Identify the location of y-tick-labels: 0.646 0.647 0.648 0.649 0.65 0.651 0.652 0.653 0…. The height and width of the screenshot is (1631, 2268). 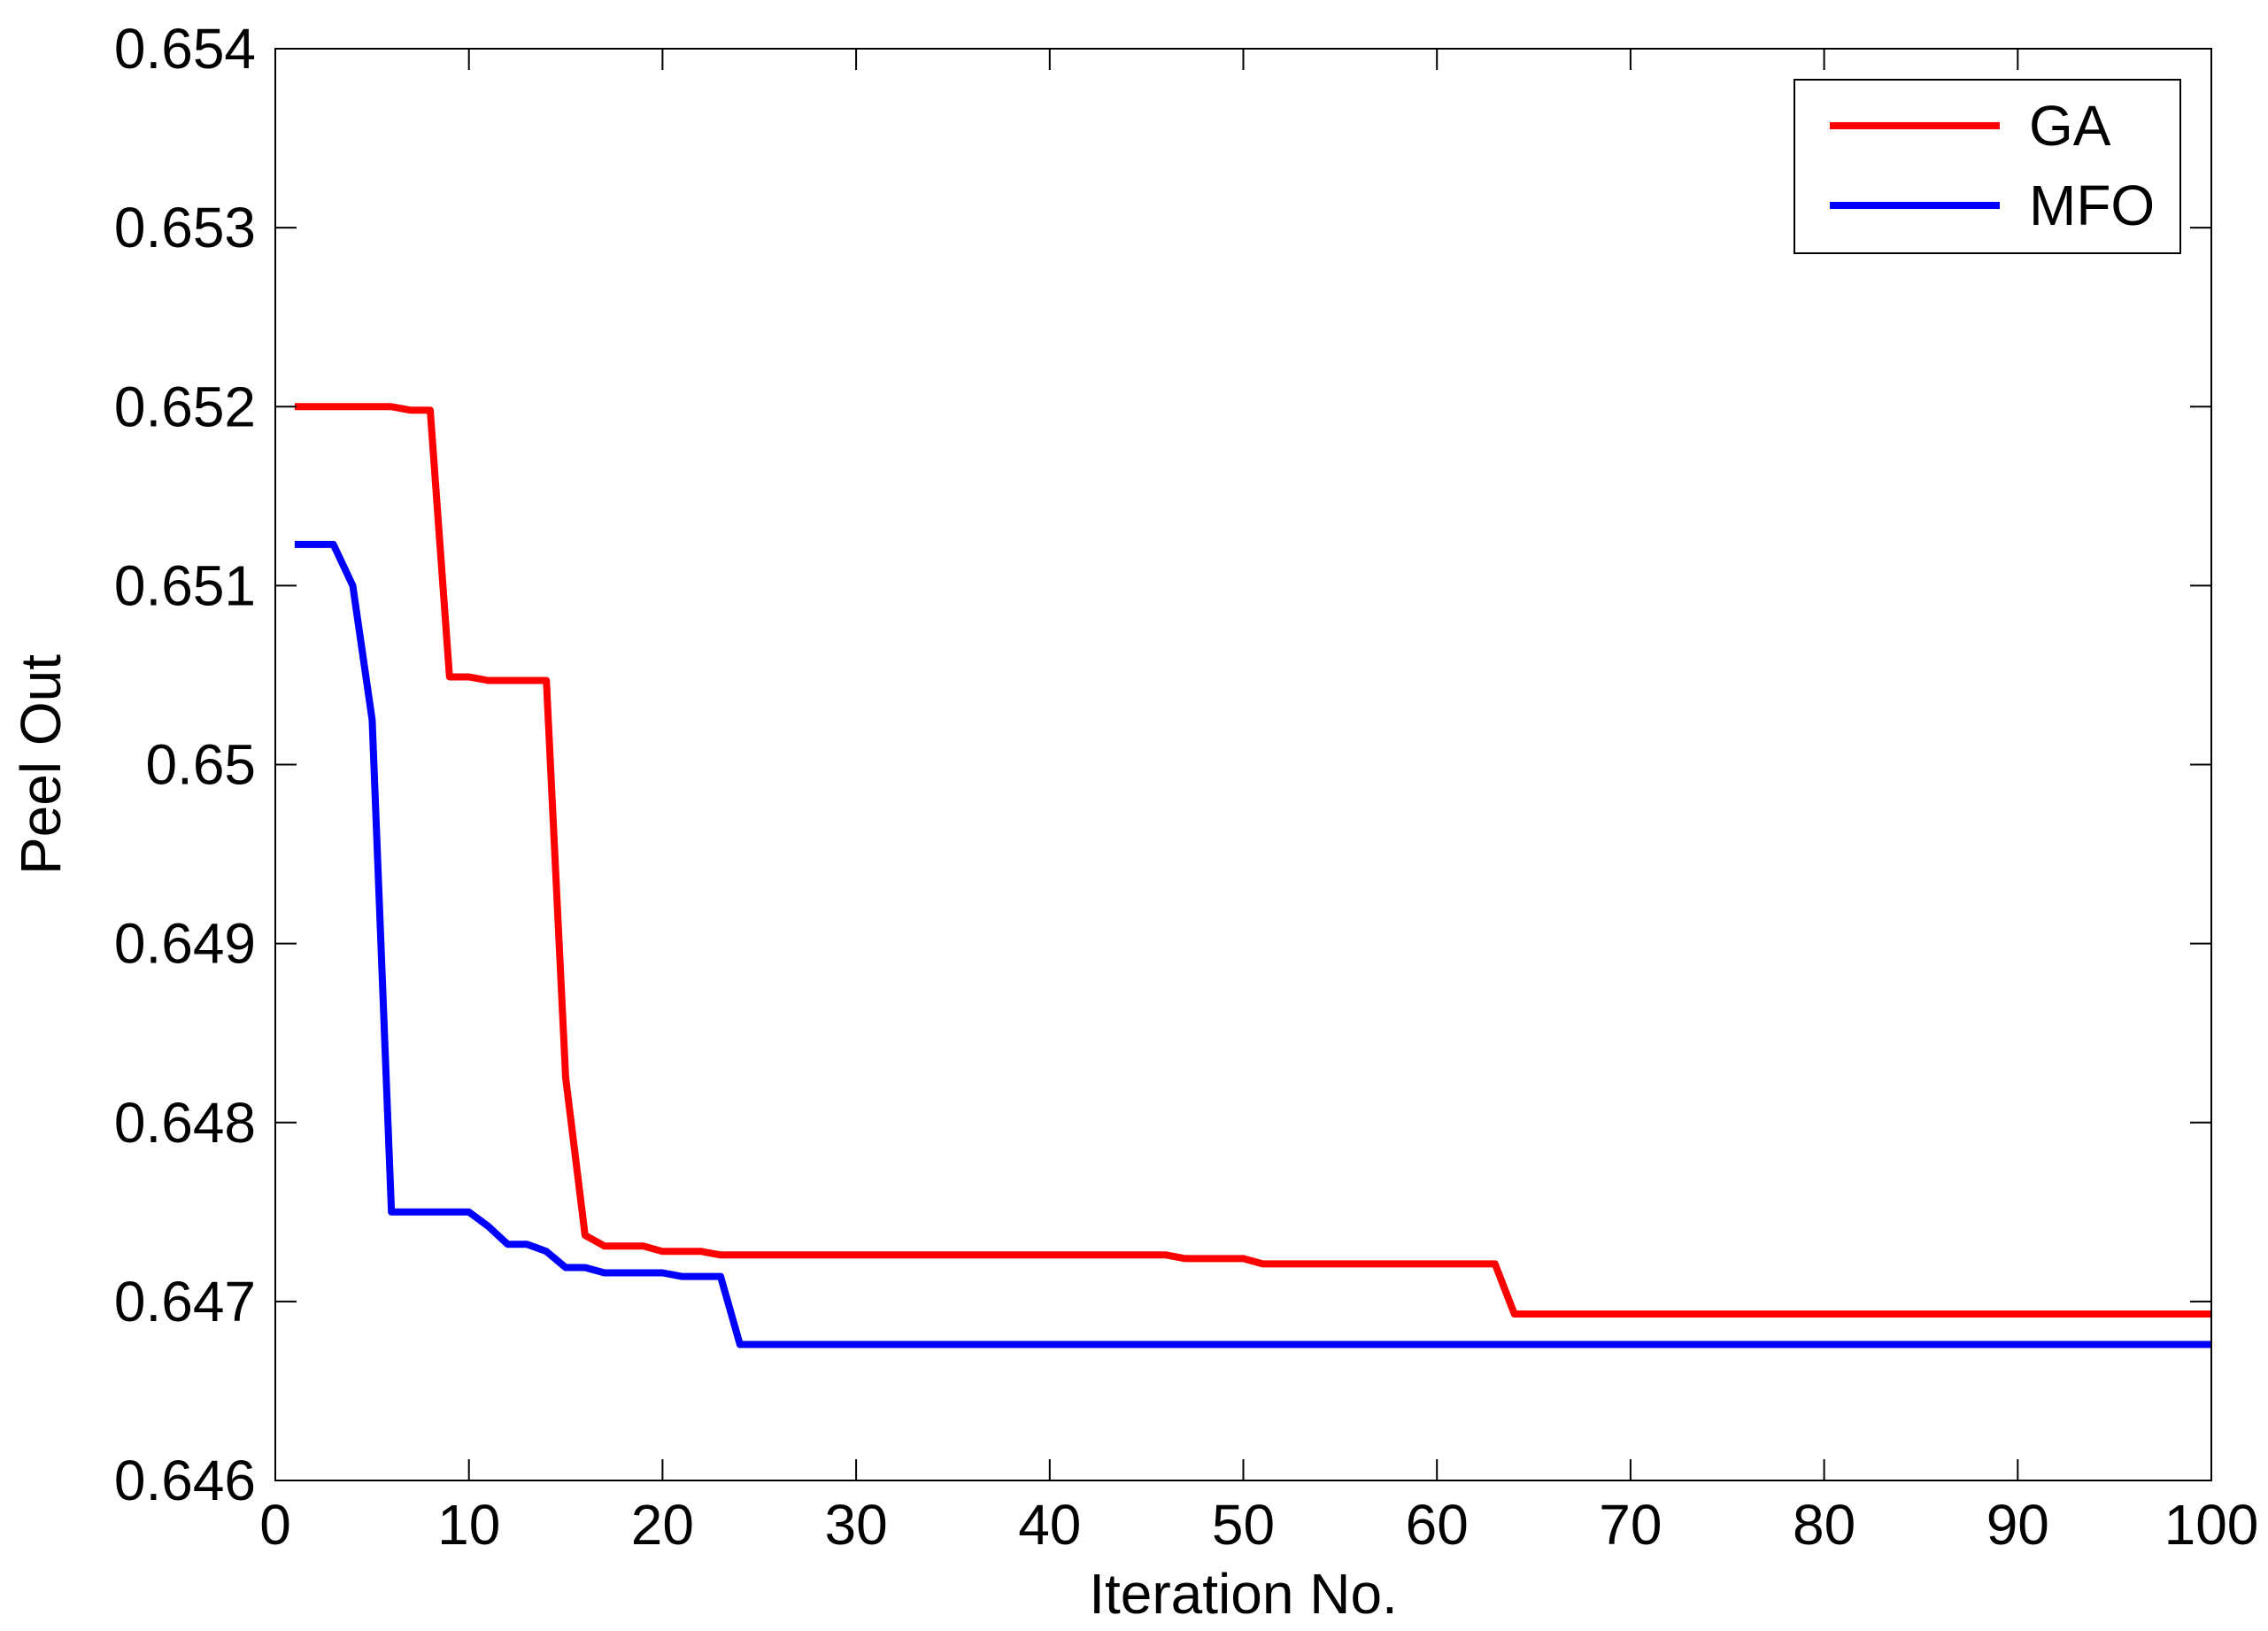
(185, 764).